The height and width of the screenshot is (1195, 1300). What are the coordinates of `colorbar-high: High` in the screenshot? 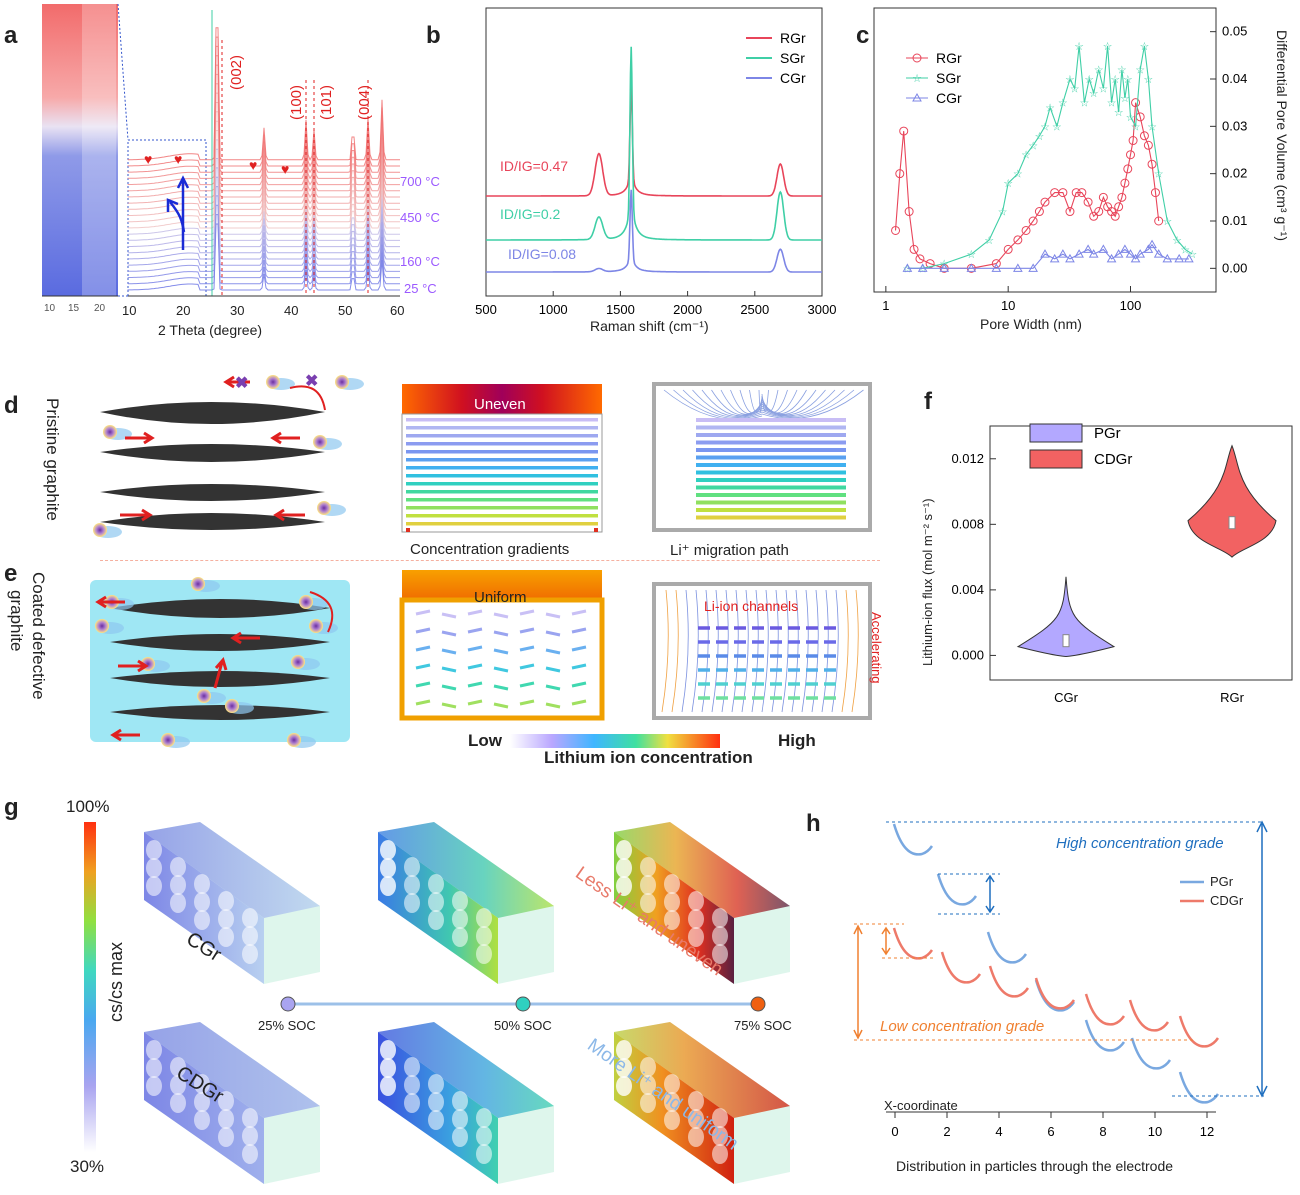 It's located at (797, 740).